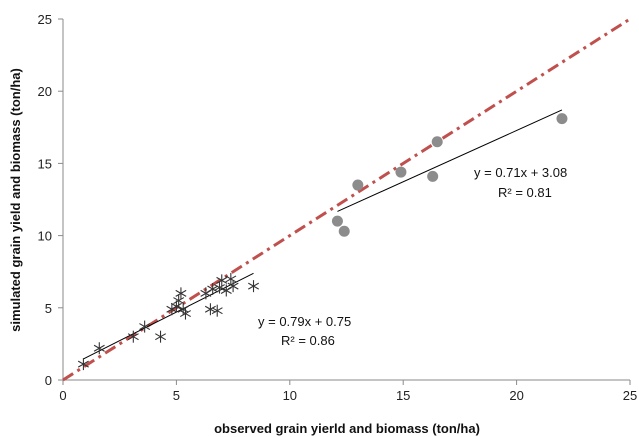 Image resolution: width=639 pixels, height=437 pixels. Describe the element at coordinates (48, 308) in the screenshot. I see `y-tick-label: 5` at that location.